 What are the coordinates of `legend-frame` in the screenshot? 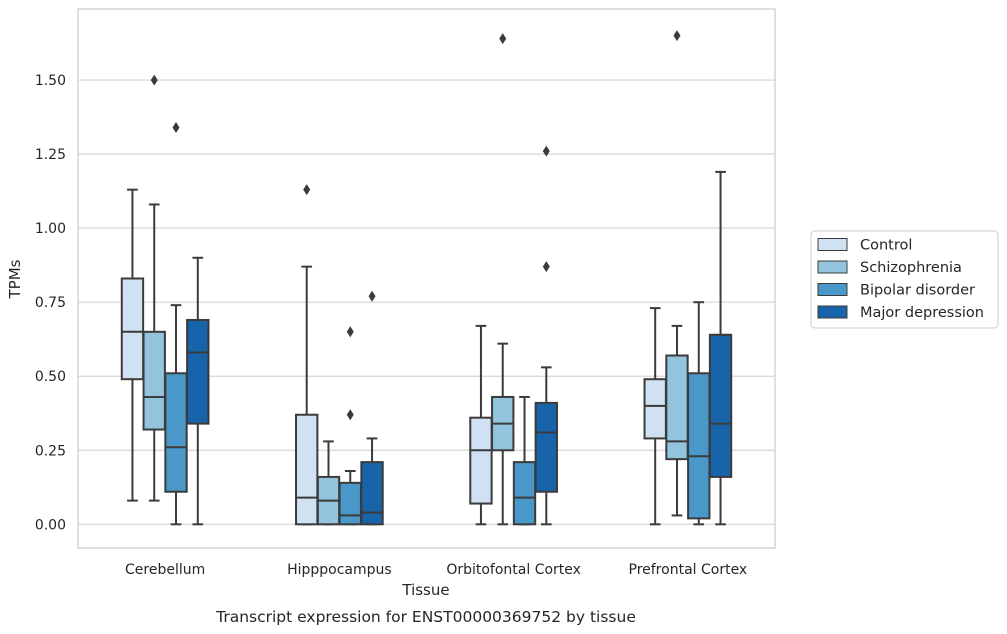 It's located at (904, 279).